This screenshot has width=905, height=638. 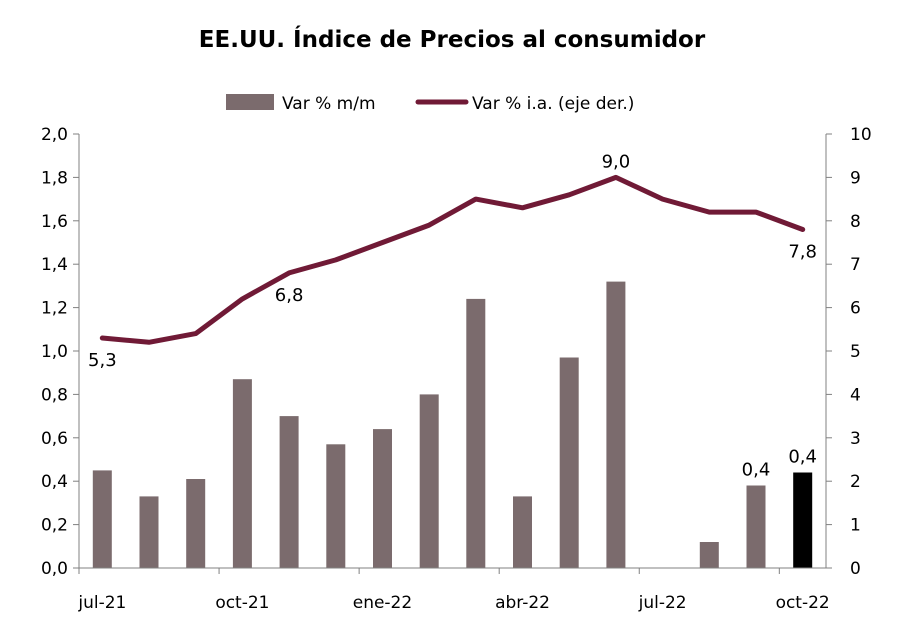 I want to click on y-tick-label: 0,8, so click(x=54, y=395).